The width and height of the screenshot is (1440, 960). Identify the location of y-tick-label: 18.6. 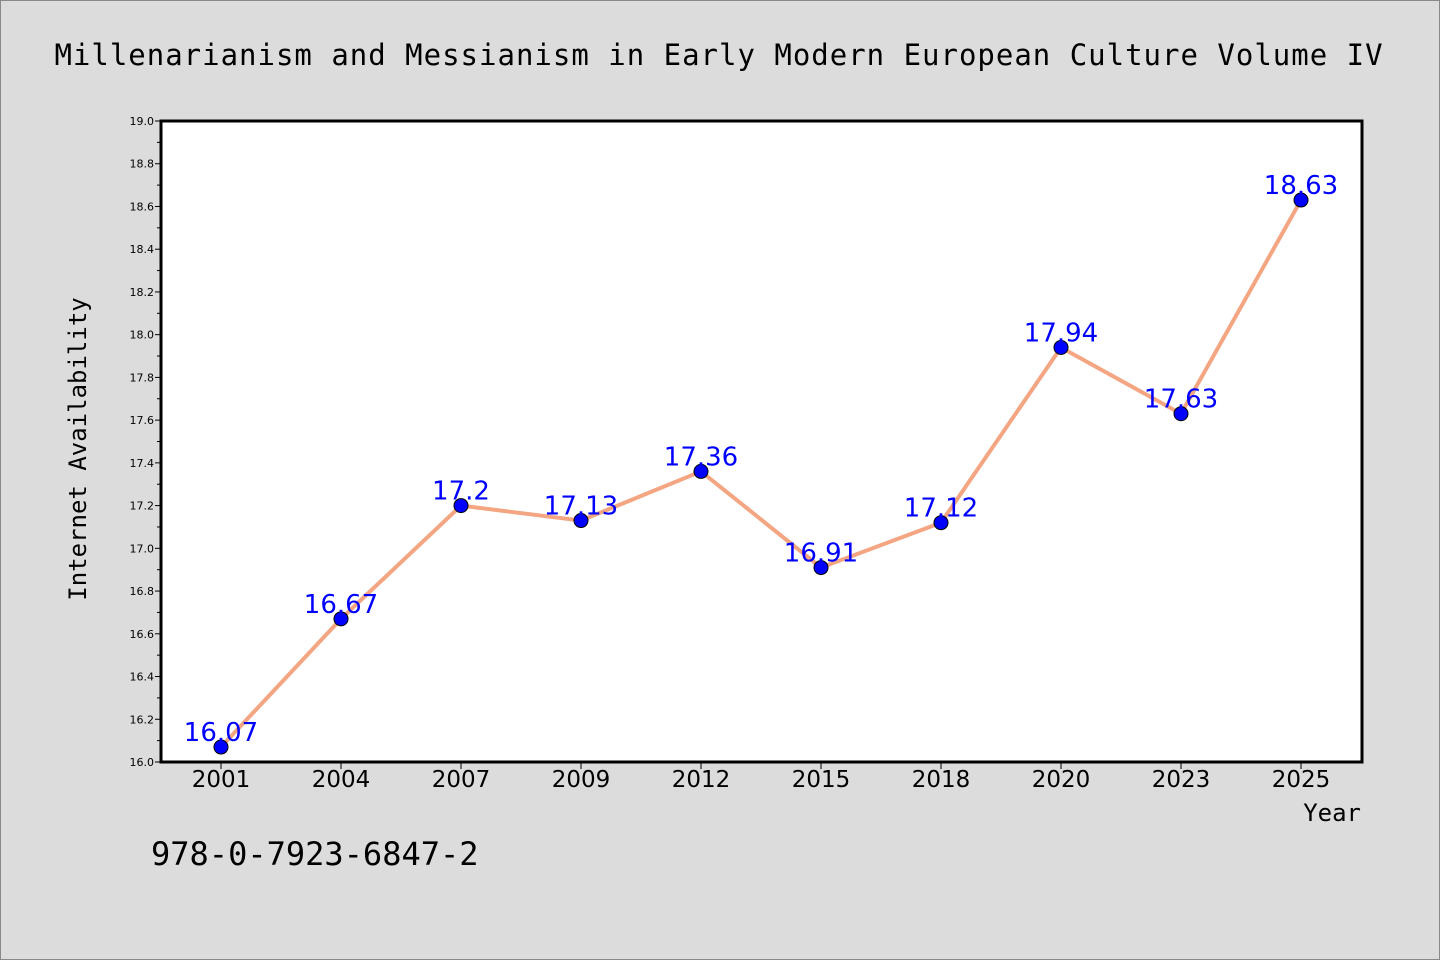
(142, 206).